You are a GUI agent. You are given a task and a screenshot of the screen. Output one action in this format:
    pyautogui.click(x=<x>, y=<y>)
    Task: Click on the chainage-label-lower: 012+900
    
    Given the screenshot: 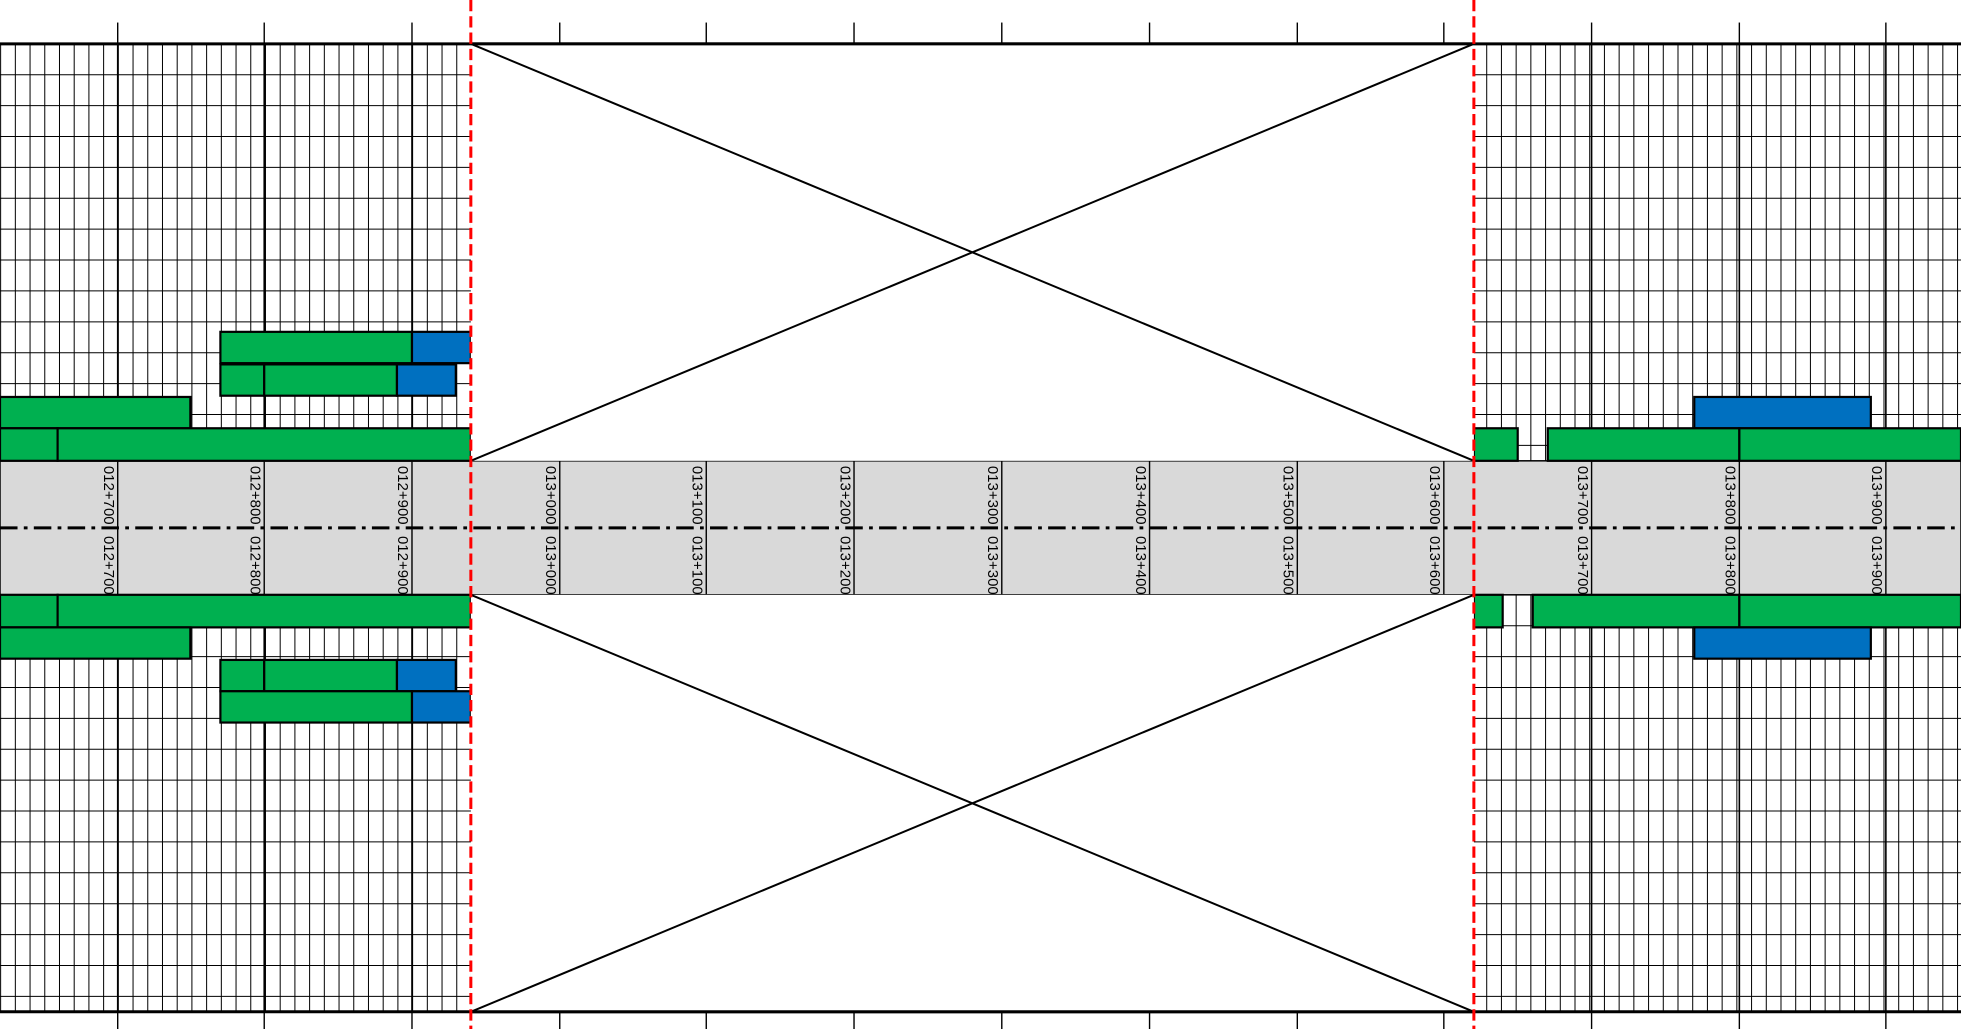 What is the action you would take?
    pyautogui.click(x=402, y=565)
    